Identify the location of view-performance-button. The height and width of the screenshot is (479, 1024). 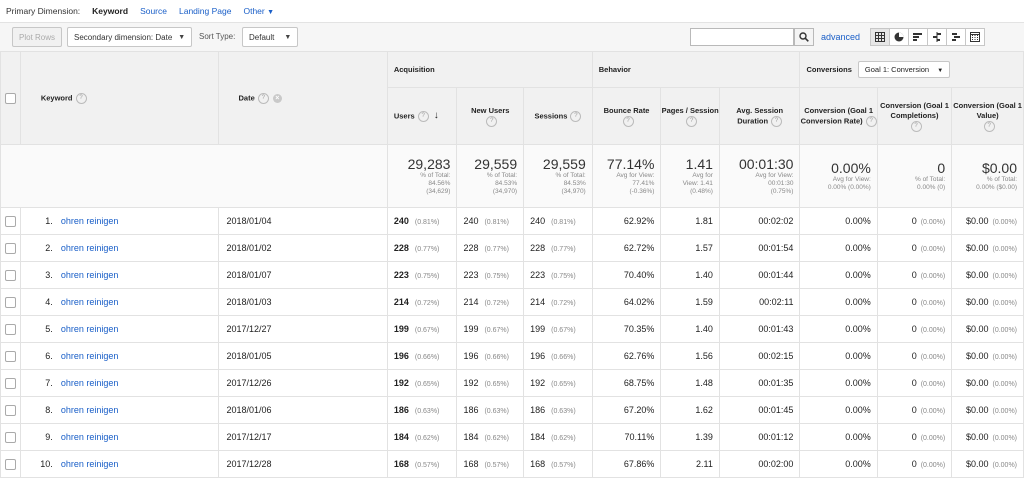
(918, 37).